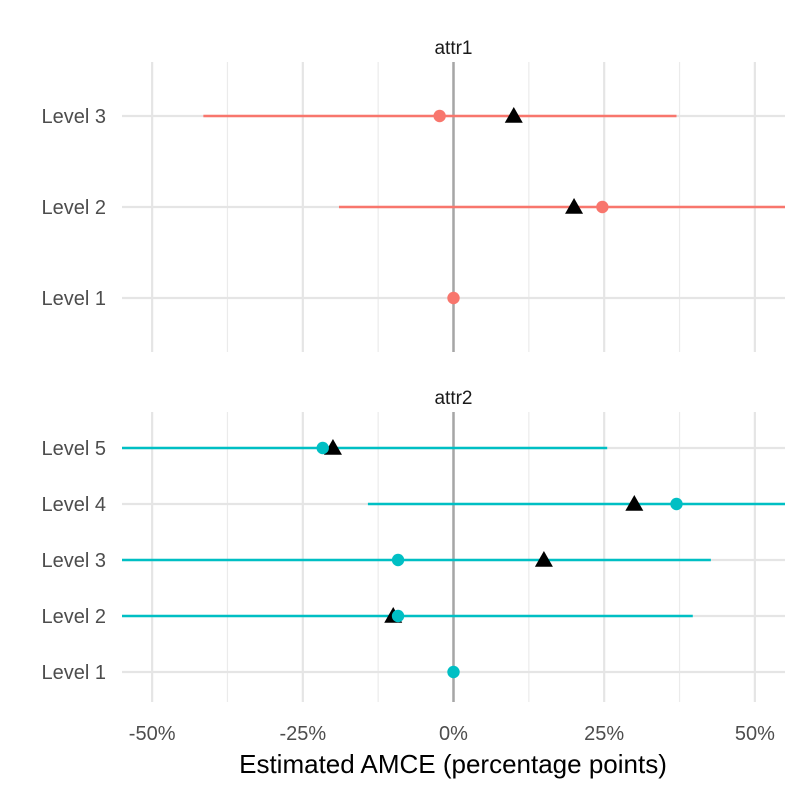 This screenshot has height=800, width=800. Describe the element at coordinates (302, 734) in the screenshot. I see `x-tick-label: -25%` at that location.